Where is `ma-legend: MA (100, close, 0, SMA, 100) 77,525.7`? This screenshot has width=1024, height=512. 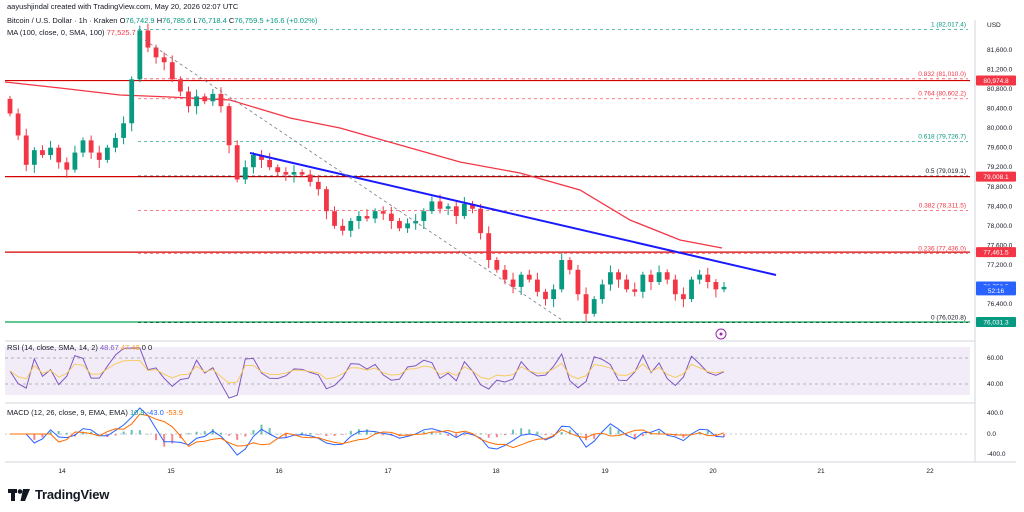 ma-legend: MA (100, close, 0, SMA, 100) 77,525.7 is located at coordinates (71, 32).